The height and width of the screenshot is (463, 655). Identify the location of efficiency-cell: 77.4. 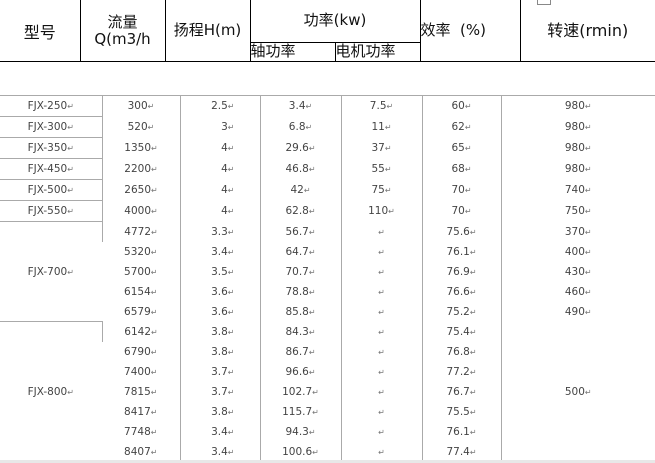
(461, 451).